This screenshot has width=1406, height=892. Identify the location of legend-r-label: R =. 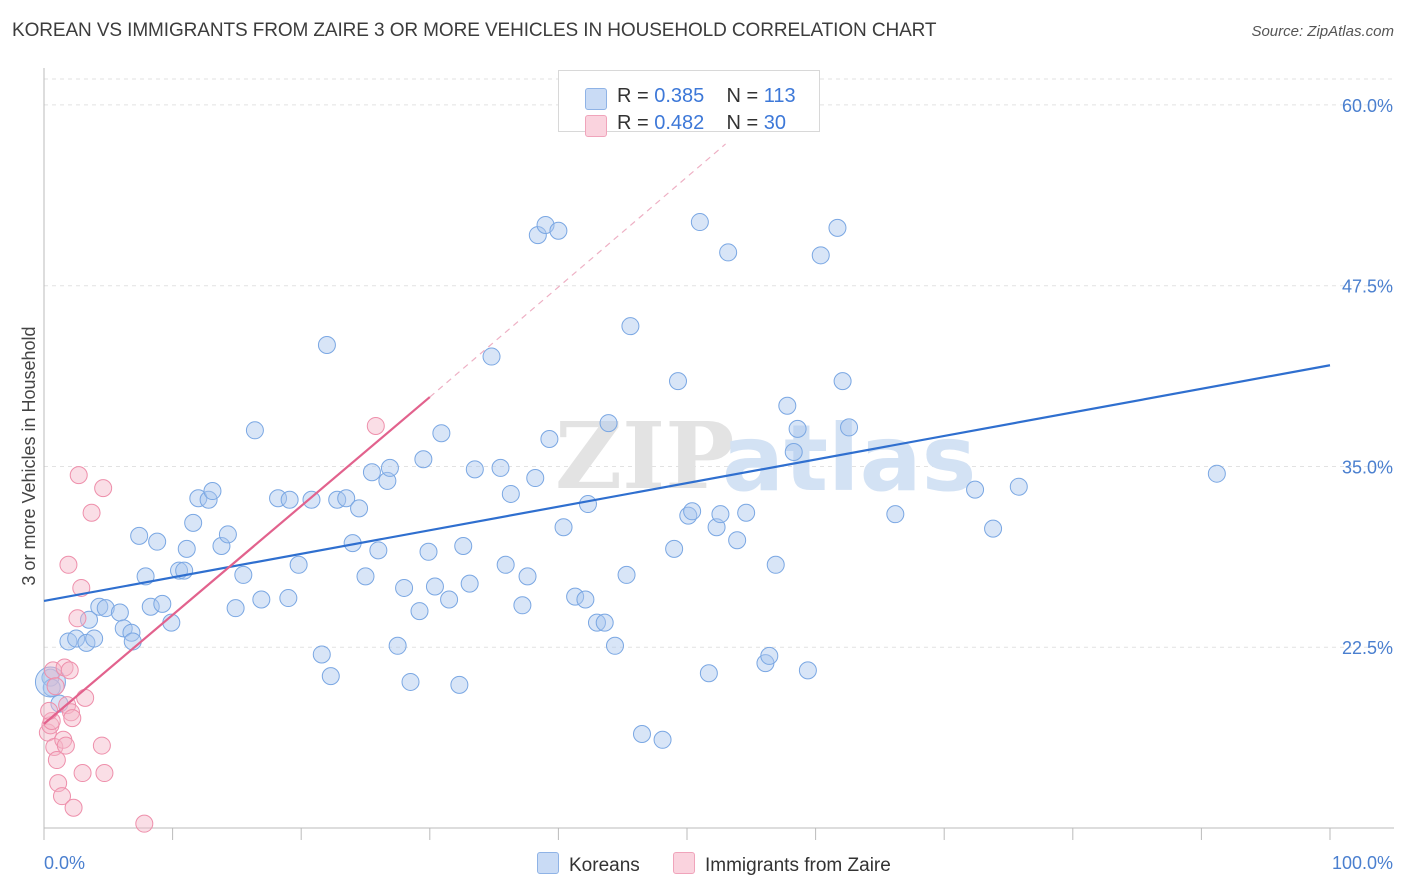
(633, 123).